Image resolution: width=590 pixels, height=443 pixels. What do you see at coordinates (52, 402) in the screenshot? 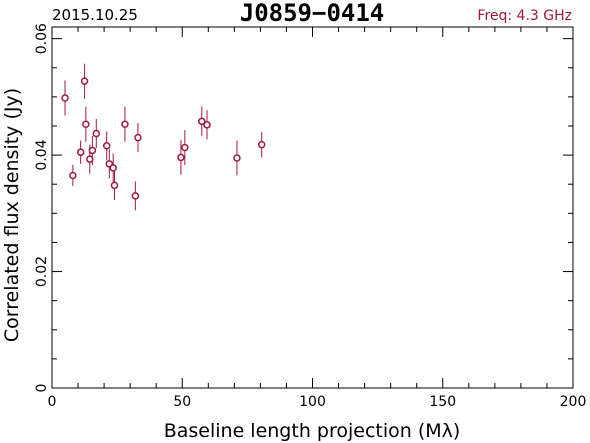
I see `x-tick-label: 0` at bounding box center [52, 402].